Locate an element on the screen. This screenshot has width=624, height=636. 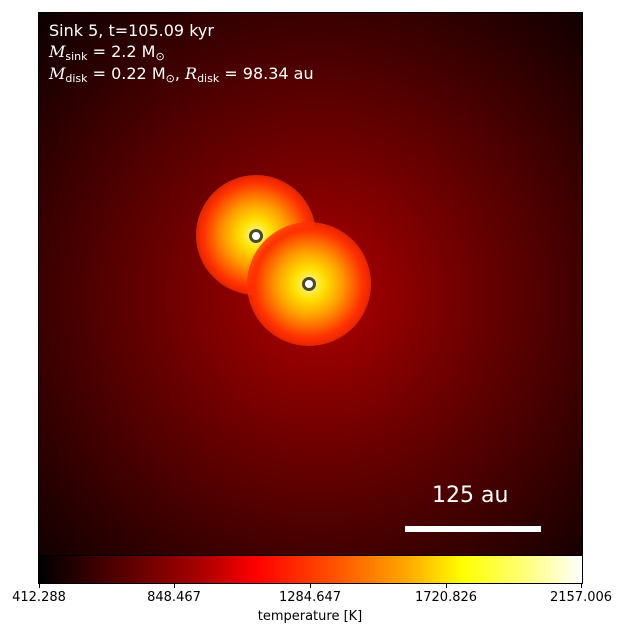
scale-bar-label: 125 au is located at coordinates (470, 495).